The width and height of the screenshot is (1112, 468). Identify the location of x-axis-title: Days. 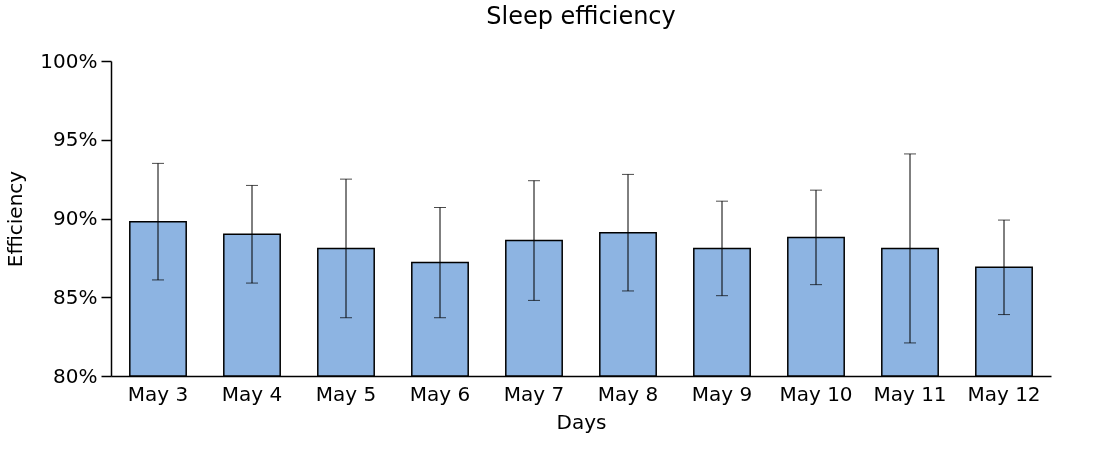
(581, 421).